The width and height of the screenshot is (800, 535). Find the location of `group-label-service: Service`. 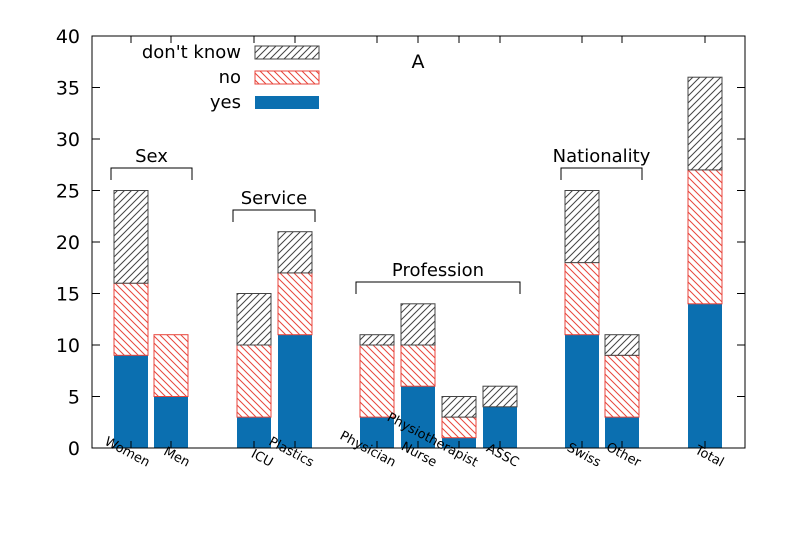

group-label-service: Service is located at coordinates (274, 198).